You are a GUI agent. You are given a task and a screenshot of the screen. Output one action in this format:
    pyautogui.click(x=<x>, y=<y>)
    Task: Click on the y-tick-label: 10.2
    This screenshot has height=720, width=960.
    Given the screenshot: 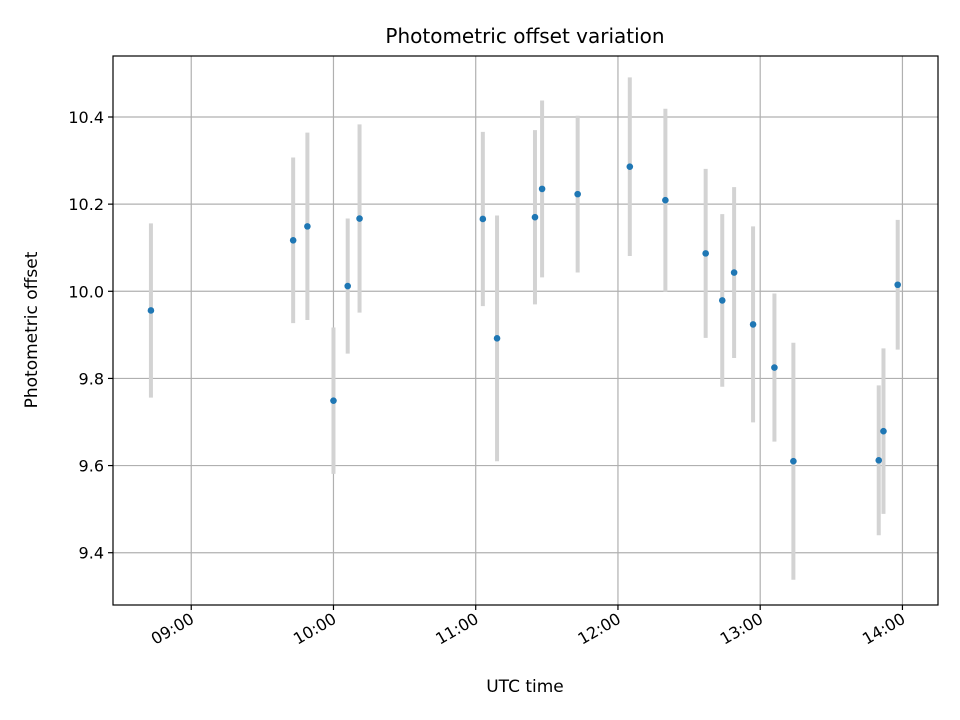 What is the action you would take?
    pyautogui.click(x=86, y=204)
    